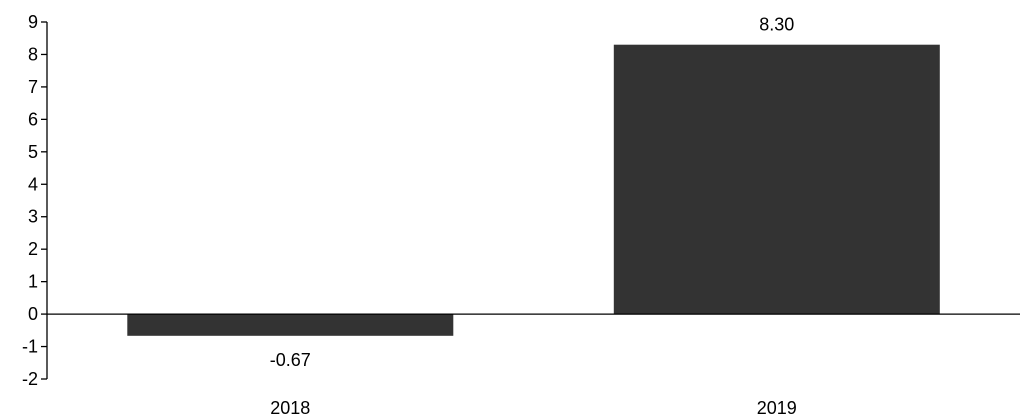 The image size is (1020, 420). What do you see at coordinates (30, 379) in the screenshot?
I see `y-tick-label: -2` at bounding box center [30, 379].